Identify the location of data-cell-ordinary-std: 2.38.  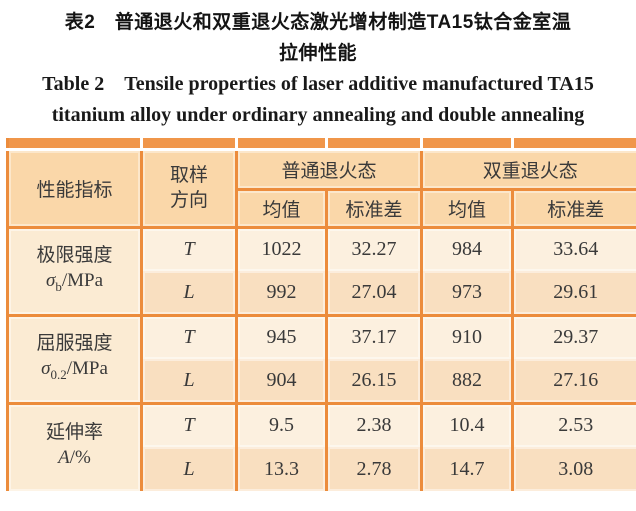
(373, 424).